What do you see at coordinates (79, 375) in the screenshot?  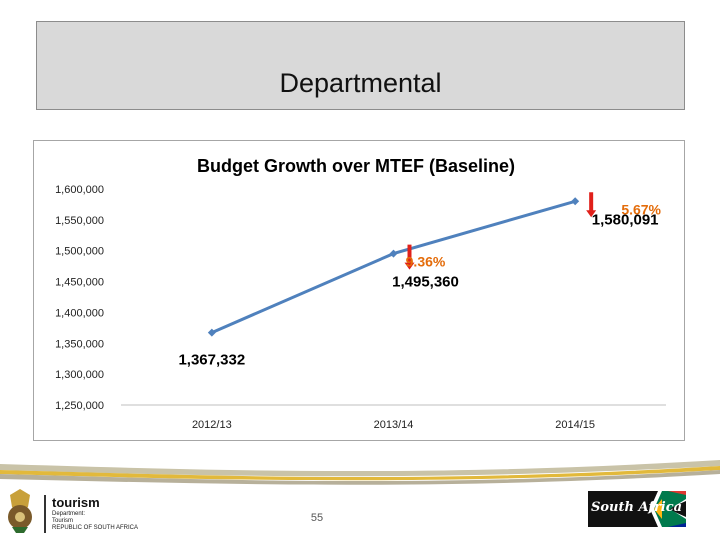 I see `y-tick-label: 1,300,000` at bounding box center [79, 375].